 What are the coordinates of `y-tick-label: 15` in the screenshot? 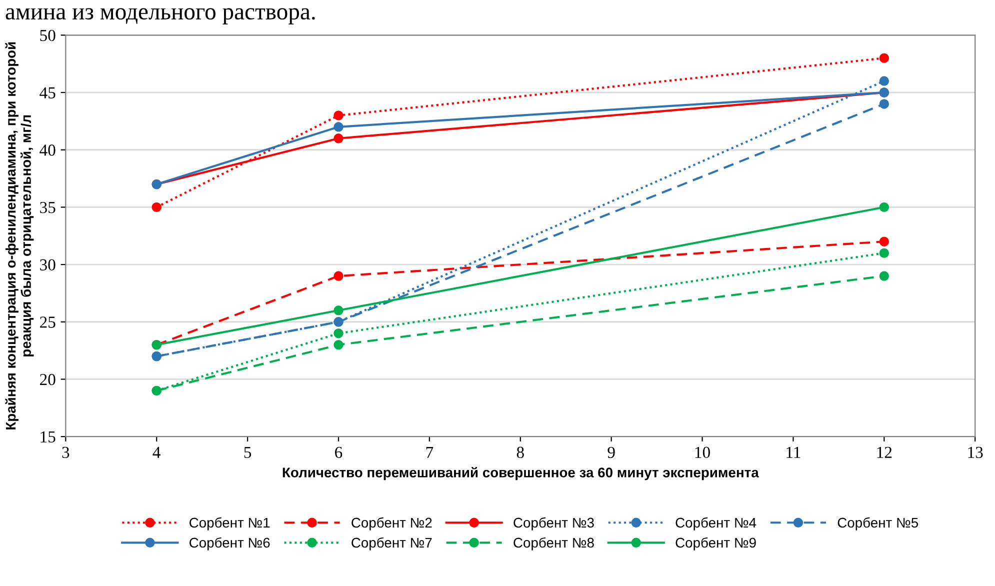 It's located at (48, 437).